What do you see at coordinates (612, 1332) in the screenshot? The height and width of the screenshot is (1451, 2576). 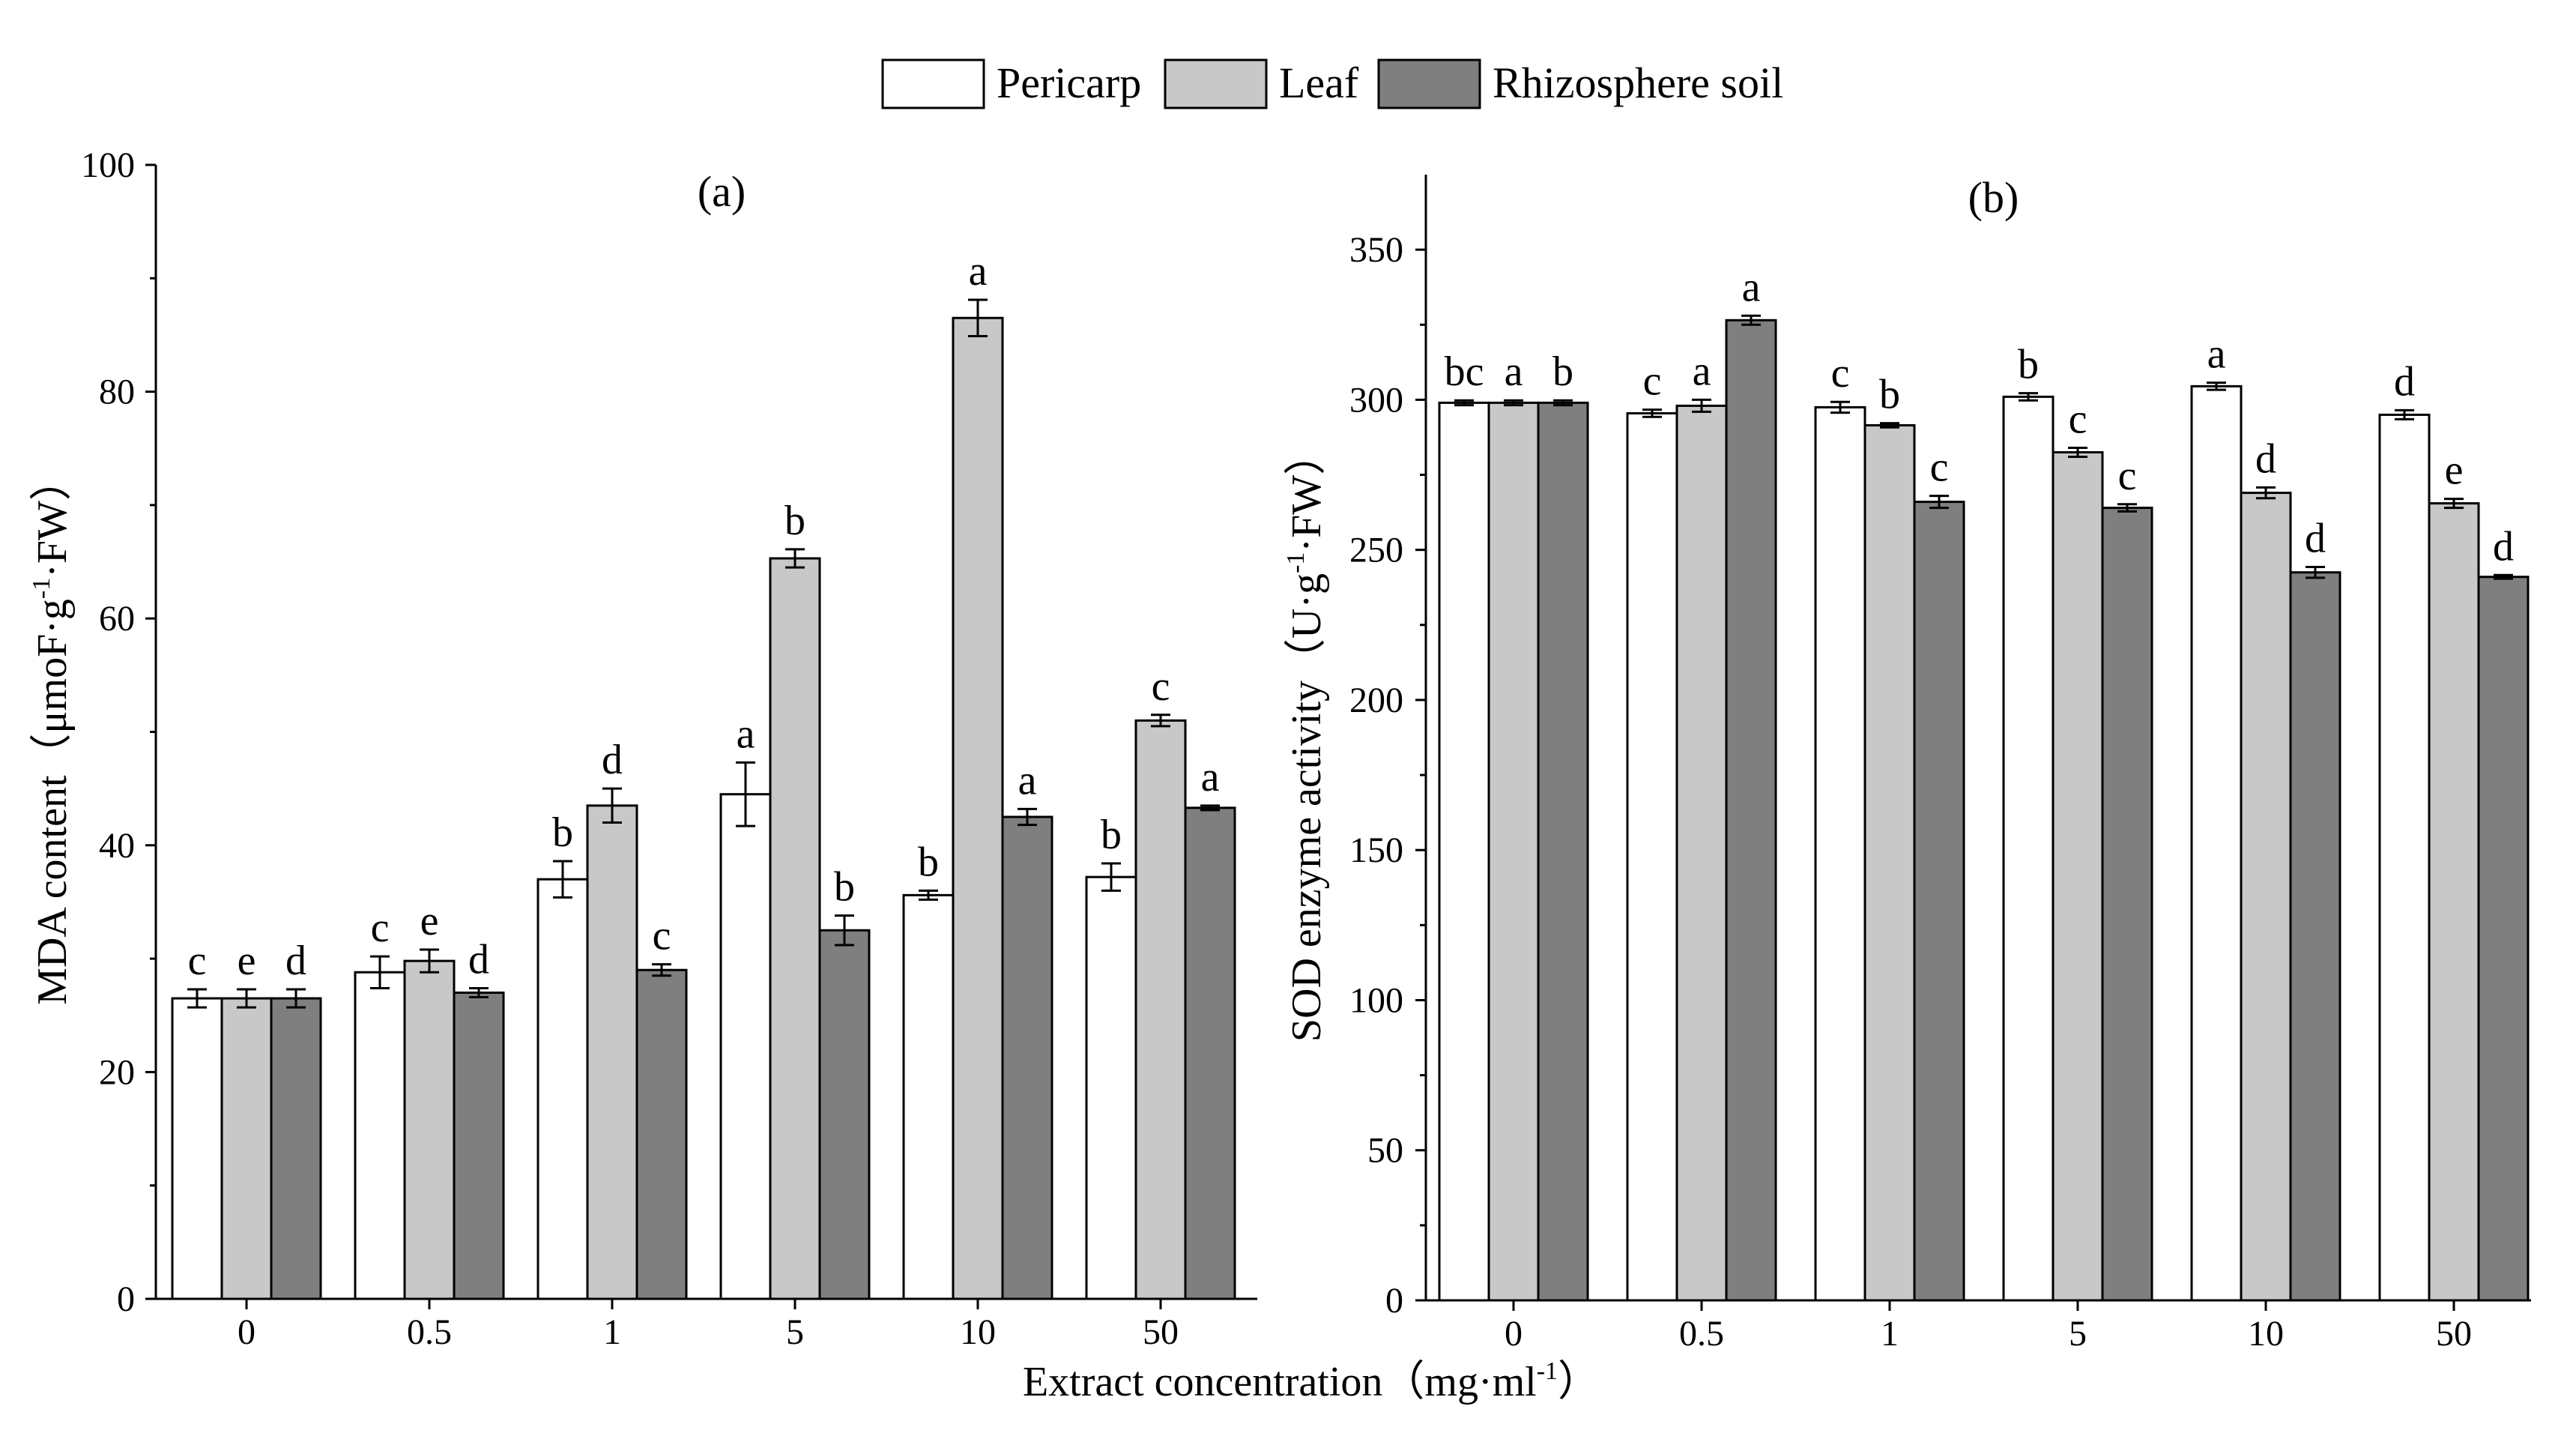 I see `panel-a-x-tick-label: 1` at bounding box center [612, 1332].